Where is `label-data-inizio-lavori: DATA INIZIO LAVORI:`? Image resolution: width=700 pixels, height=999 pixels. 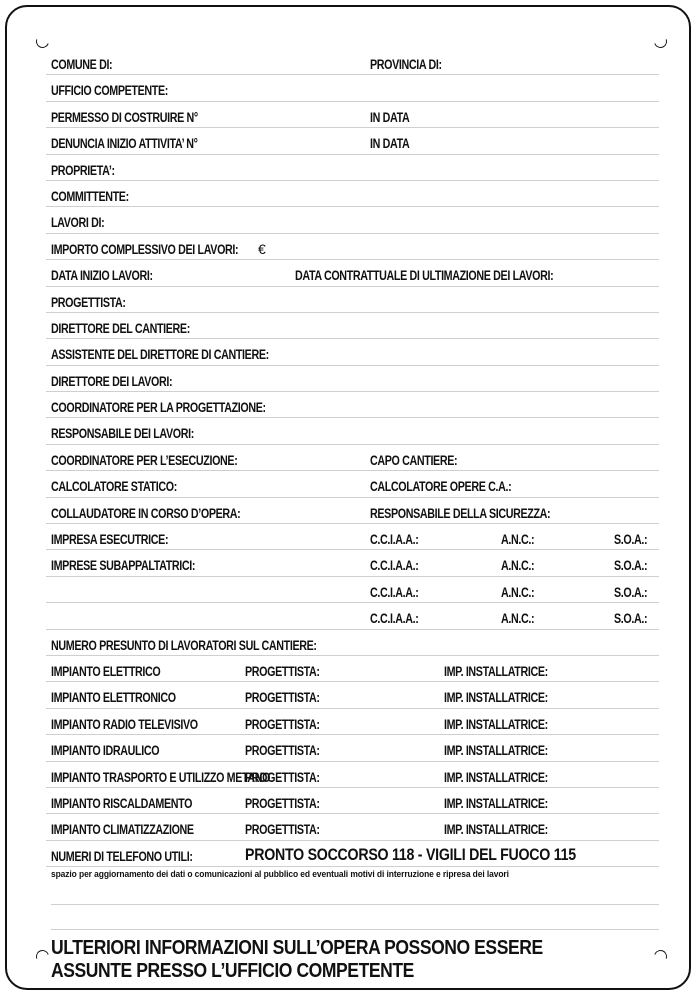 label-data-inizio-lavori: DATA INIZIO LAVORI: is located at coordinates (102, 276).